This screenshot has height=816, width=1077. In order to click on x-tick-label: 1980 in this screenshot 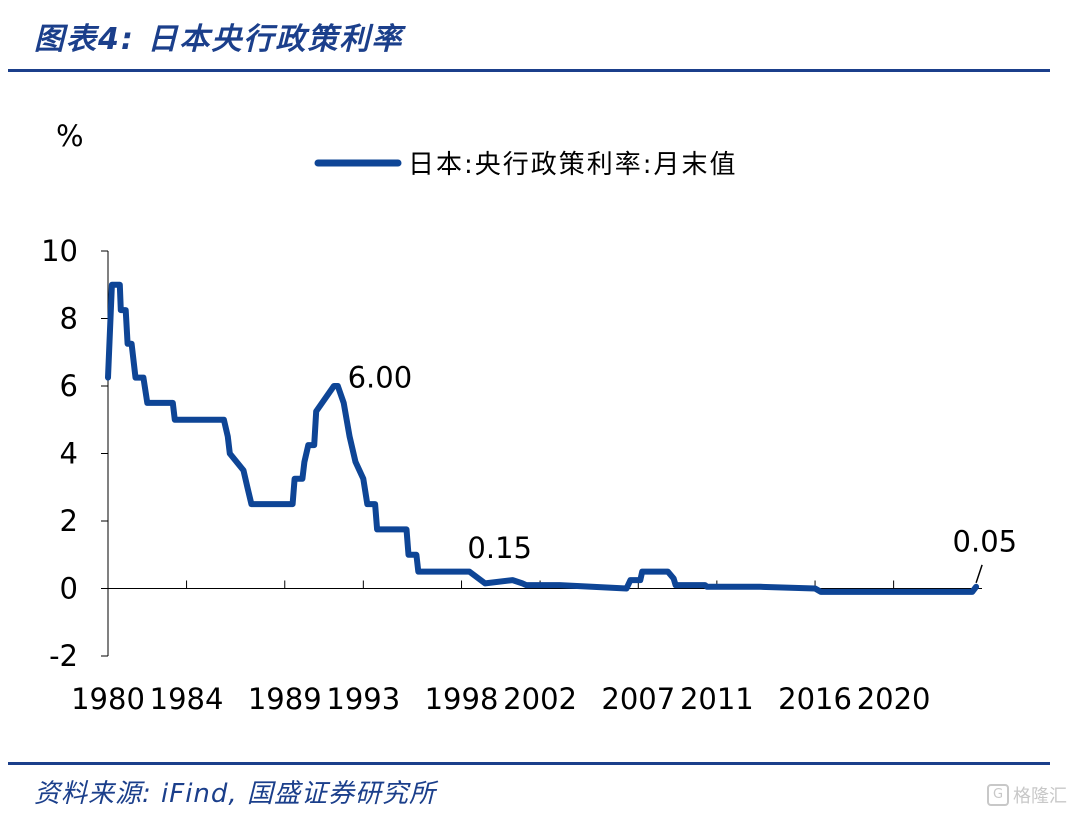, I will do `click(108, 699)`.